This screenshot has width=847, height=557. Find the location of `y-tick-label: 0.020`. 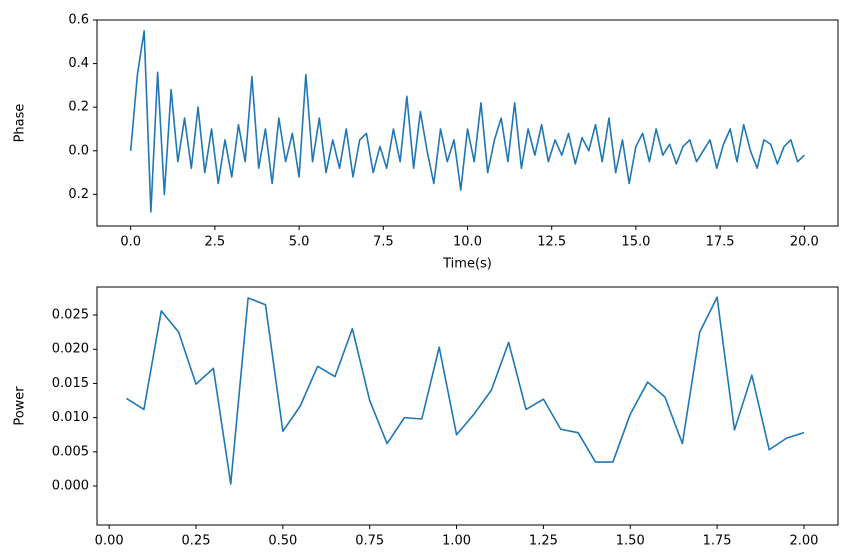

y-tick-label: 0.020 is located at coordinates (70, 349).